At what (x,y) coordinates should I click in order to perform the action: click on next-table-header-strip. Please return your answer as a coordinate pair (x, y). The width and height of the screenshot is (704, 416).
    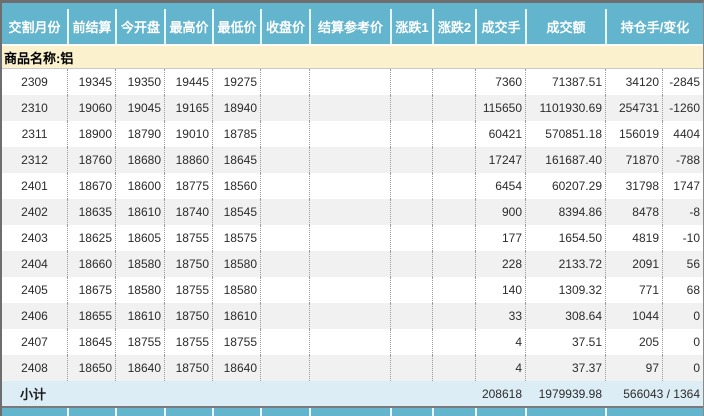
    Looking at the image, I should click on (352, 411).